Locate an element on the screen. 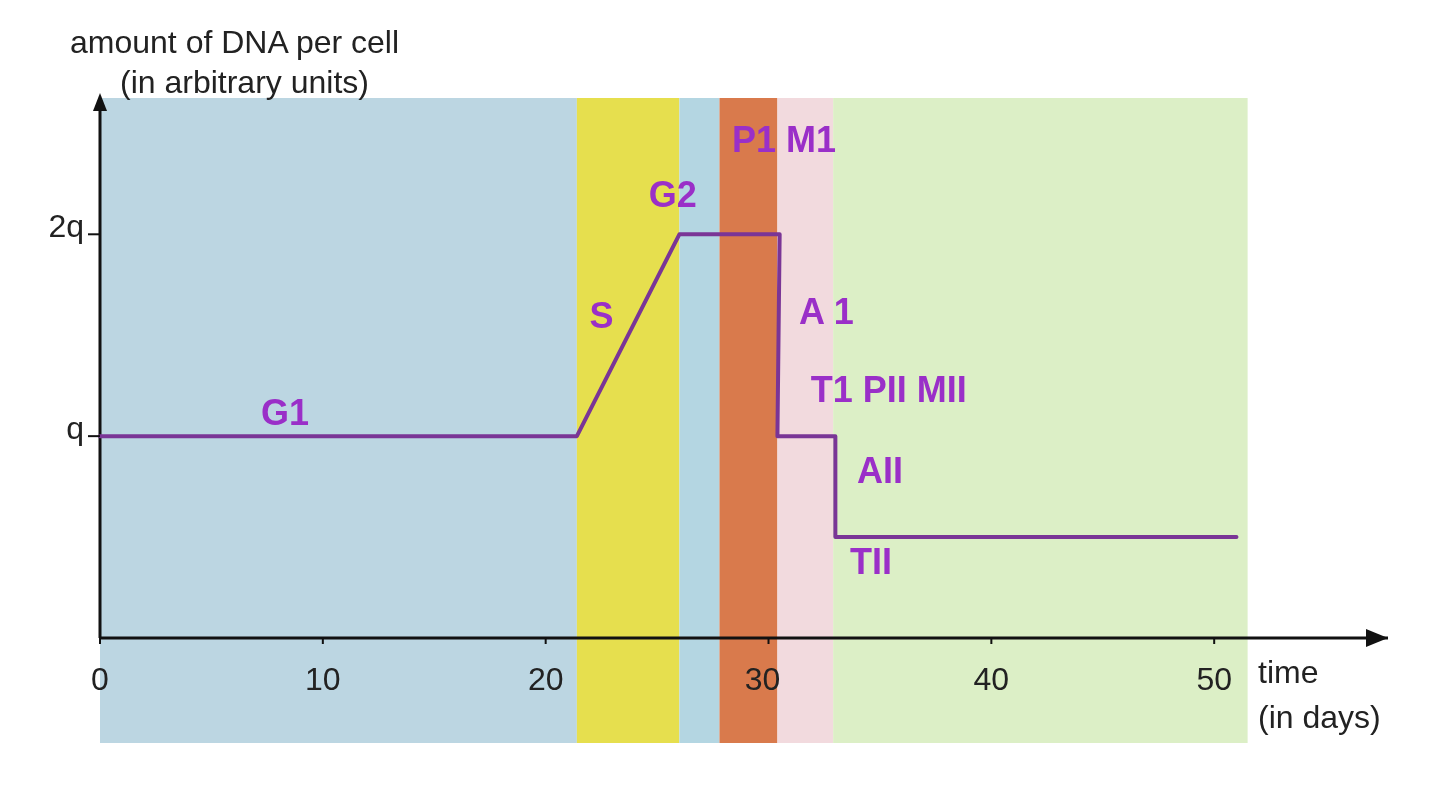 The height and width of the screenshot is (808, 1441). text: 2q is located at coordinates (66, 226).